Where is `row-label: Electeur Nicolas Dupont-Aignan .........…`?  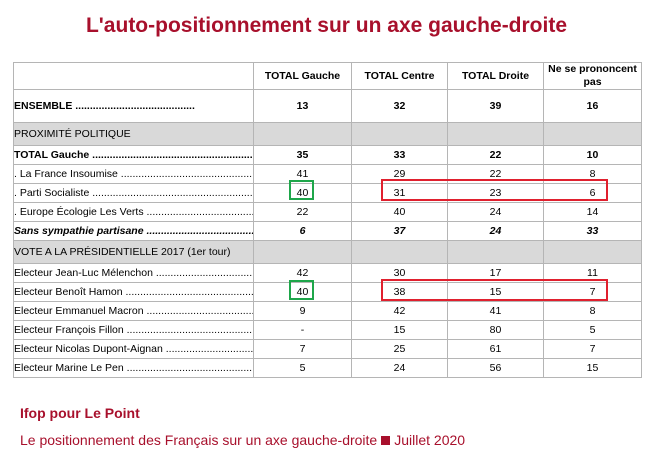
row-label: Electeur Nicolas Dupont-Aignan .........… is located at coordinates (133, 349).